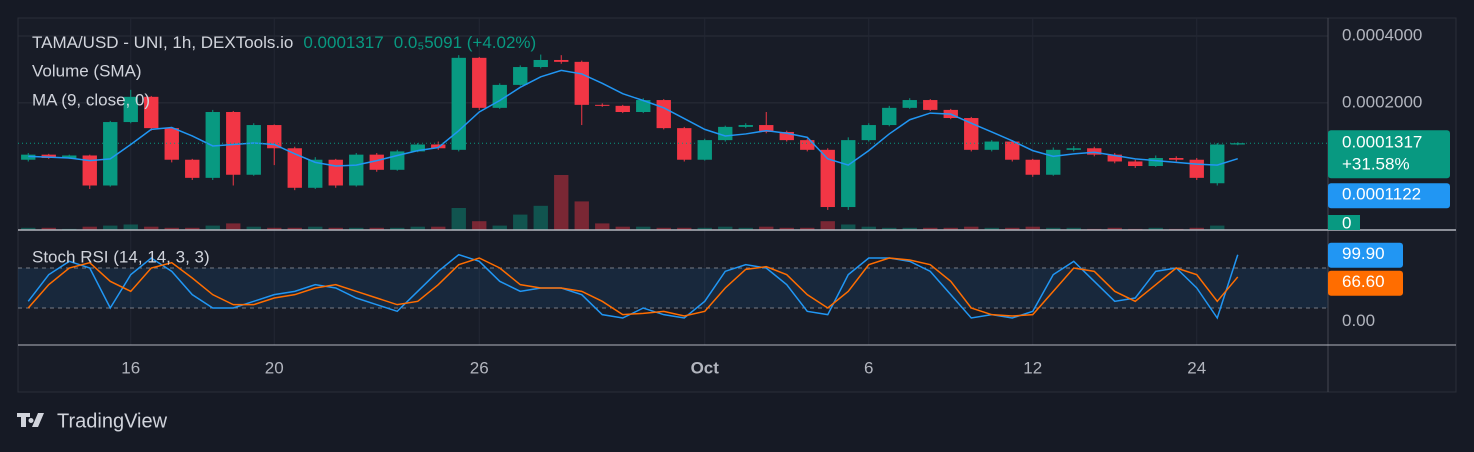 The width and height of the screenshot is (1474, 452). Describe the element at coordinates (162, 42) in the screenshot. I see `symbol: TAMA/USD - UNI, 1h, DEXTools.io` at that location.